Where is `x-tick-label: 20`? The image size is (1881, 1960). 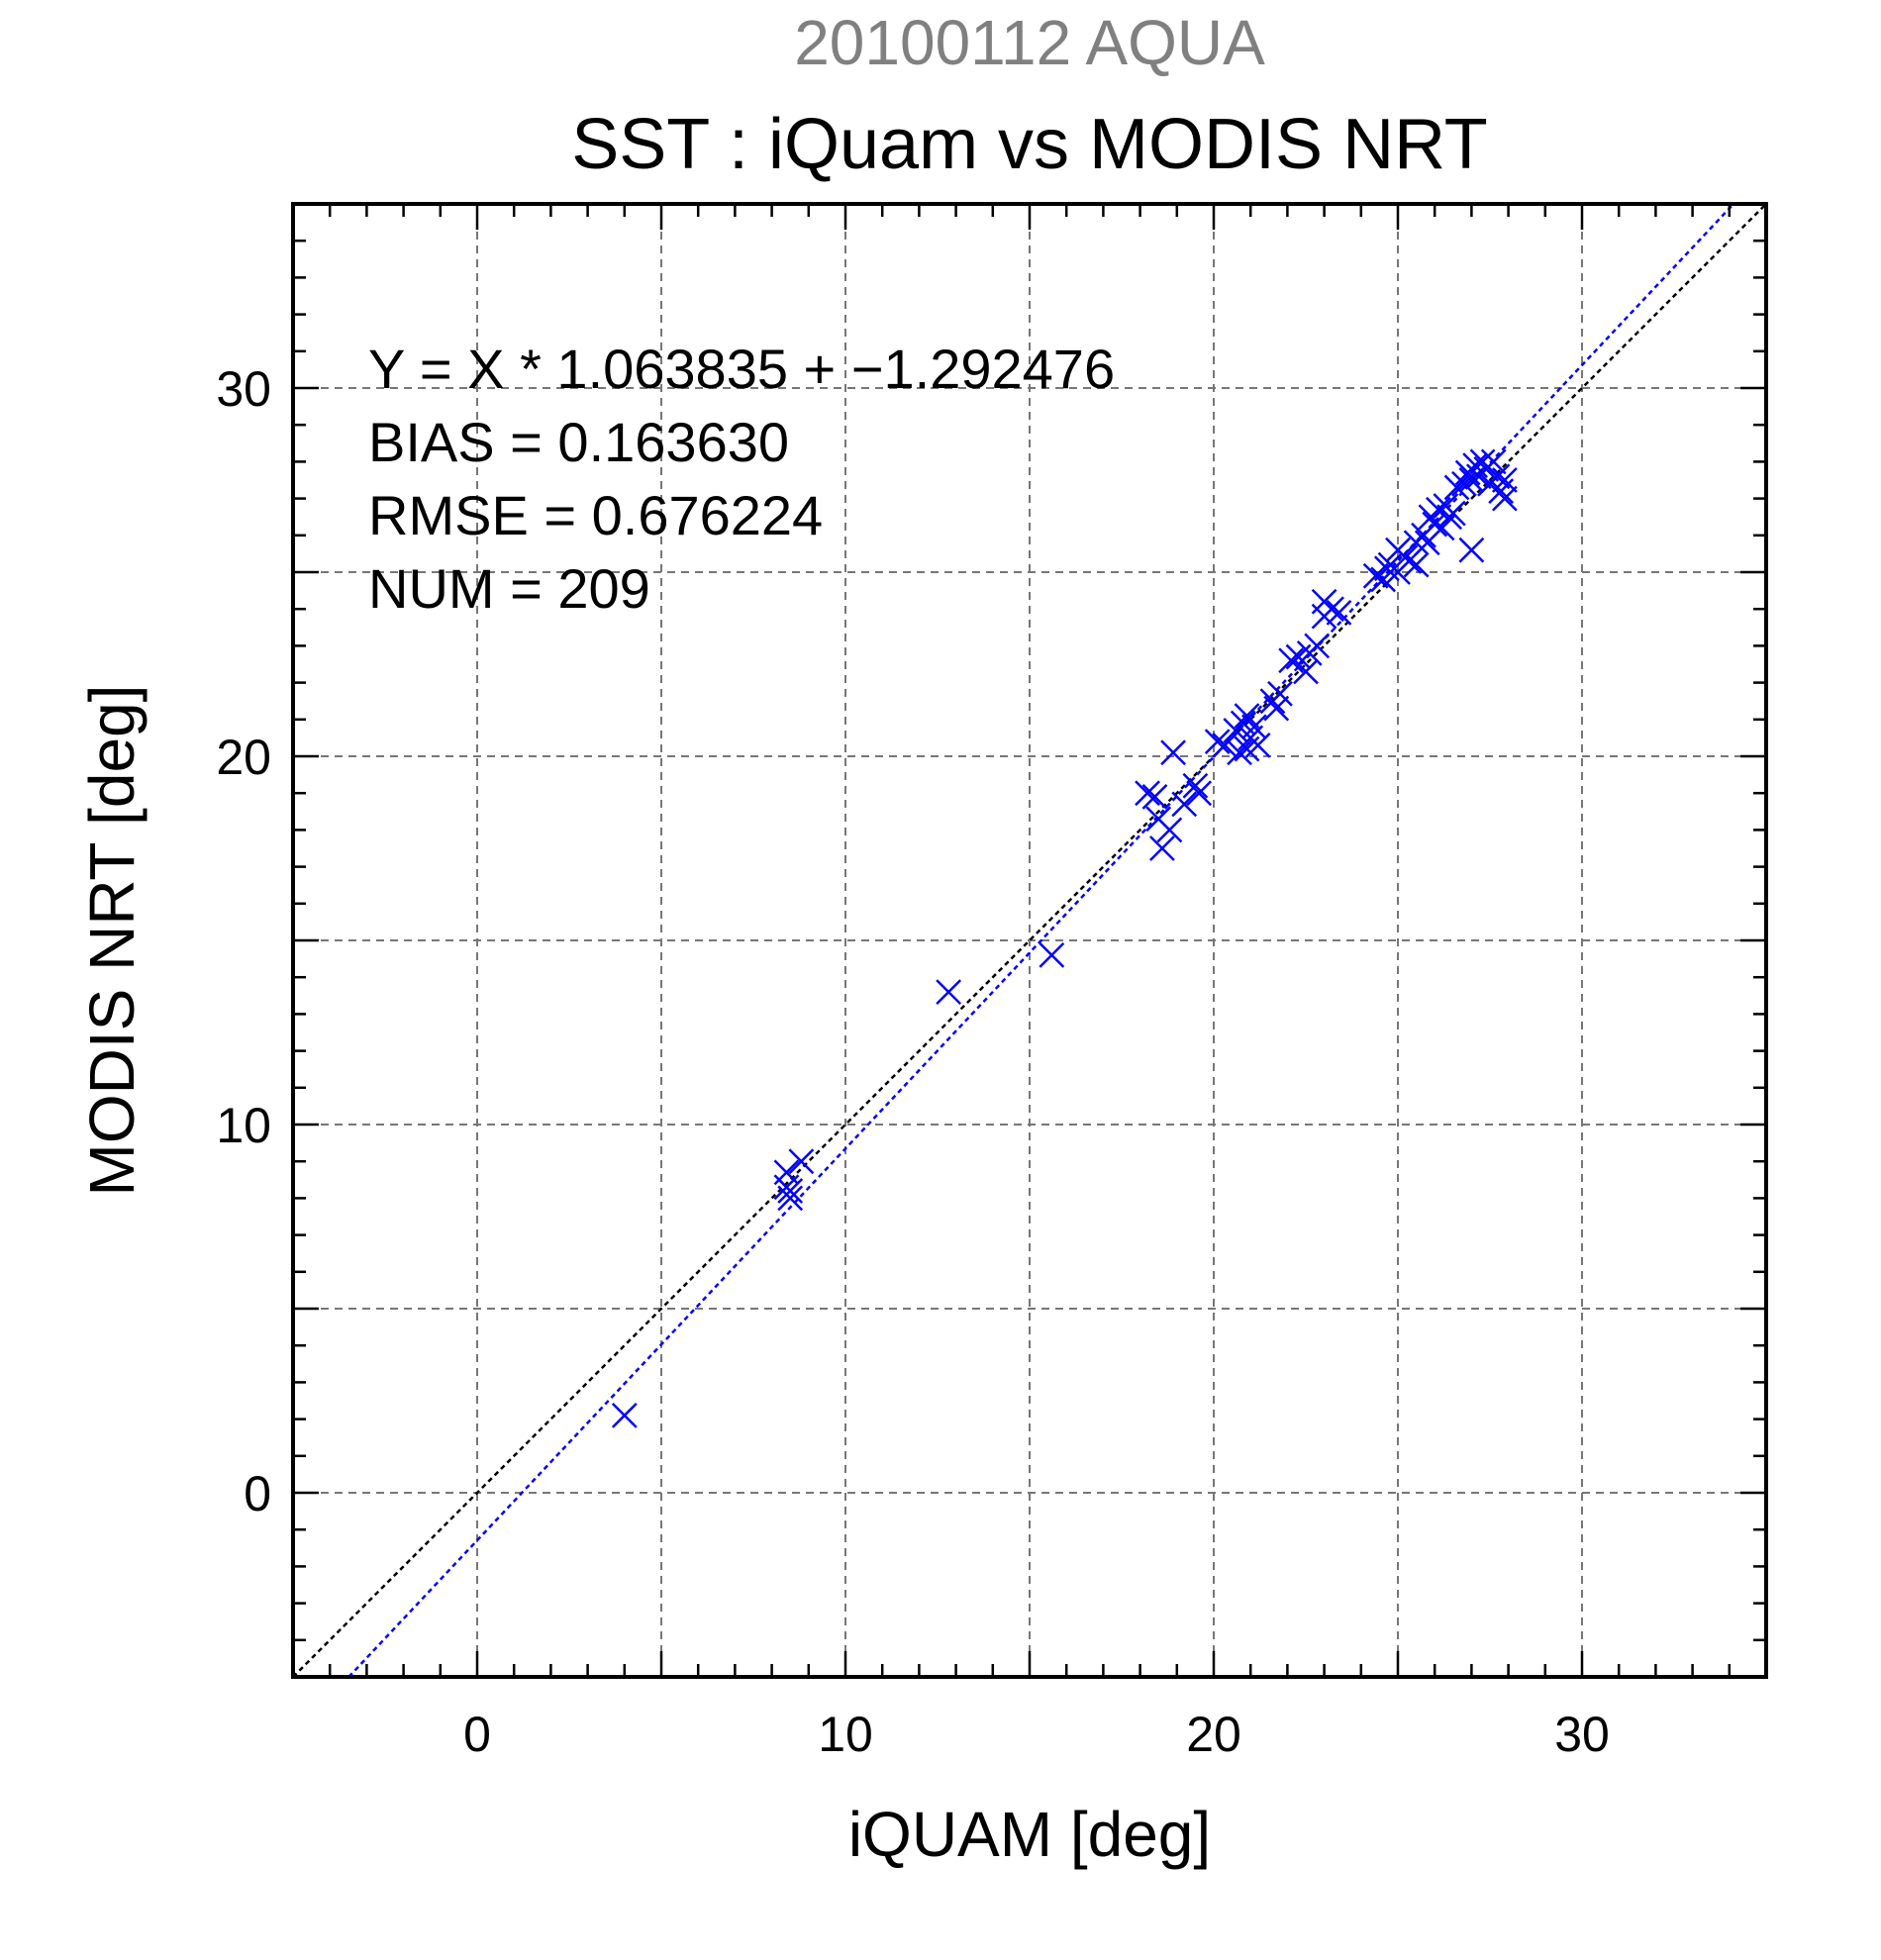
x-tick-label: 20 is located at coordinates (1213, 1734).